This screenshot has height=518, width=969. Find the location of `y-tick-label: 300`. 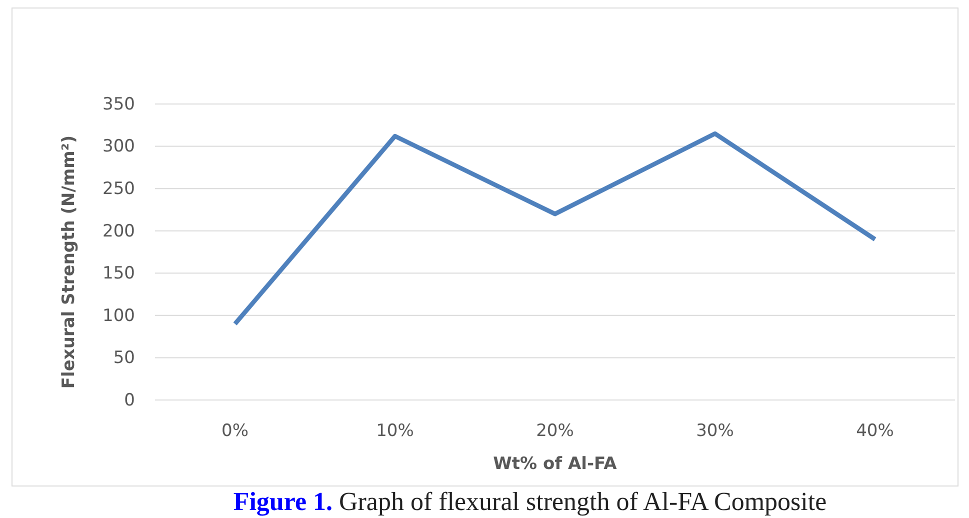

y-tick-label: 300 is located at coordinates (118, 146).